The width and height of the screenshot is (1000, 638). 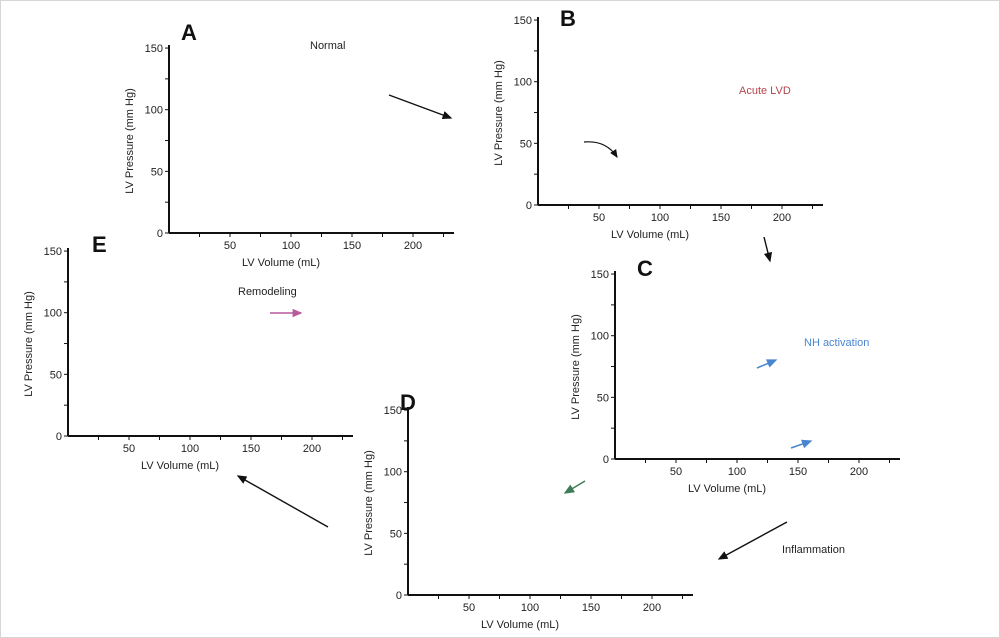 What do you see at coordinates (600, 150) in the screenshot?
I see `curved-arrow-icon` at bounding box center [600, 150].